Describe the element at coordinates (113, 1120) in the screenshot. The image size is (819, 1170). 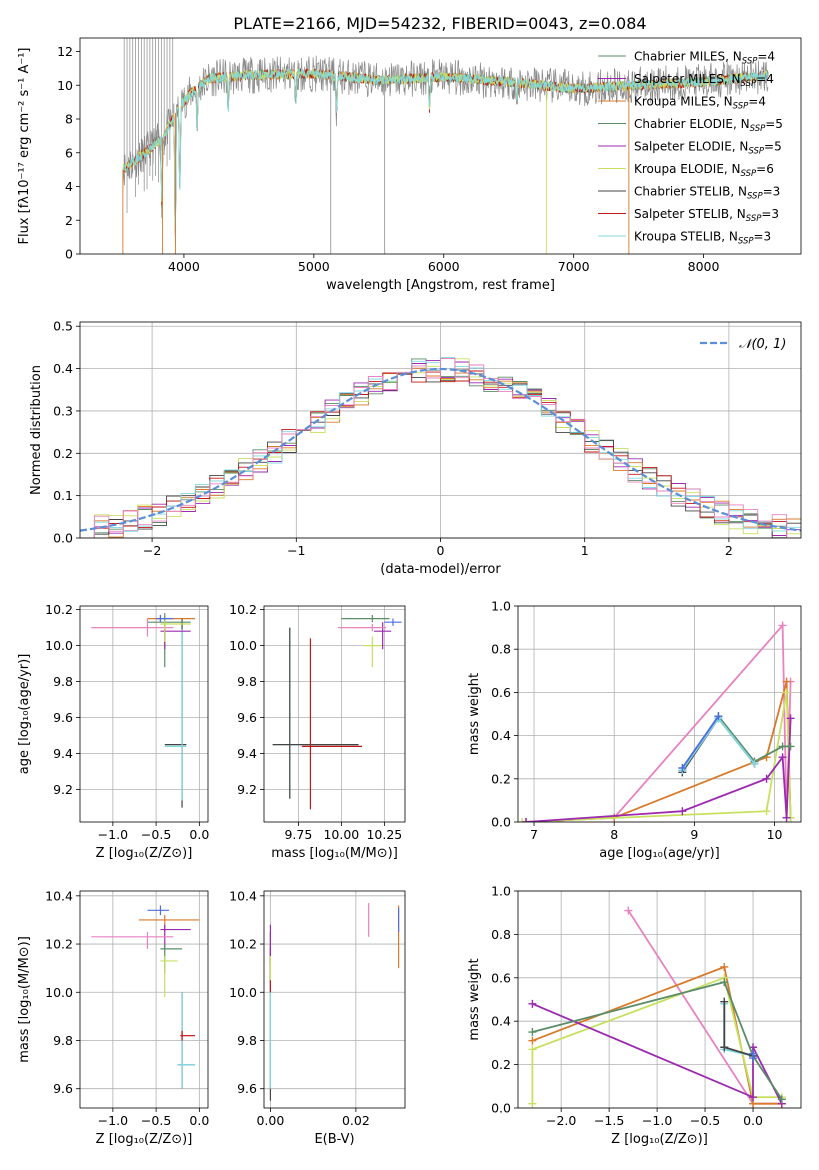
I see `mass_vs_z-xtick-label: −1.0` at that location.